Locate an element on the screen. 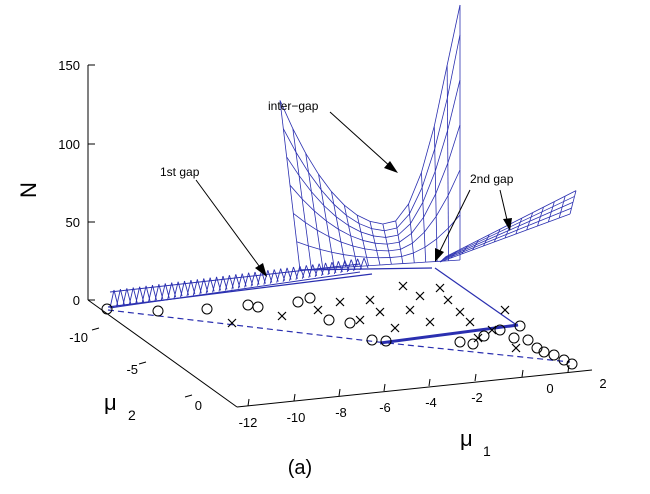  x-tick-label: -8 is located at coordinates (341, 412).